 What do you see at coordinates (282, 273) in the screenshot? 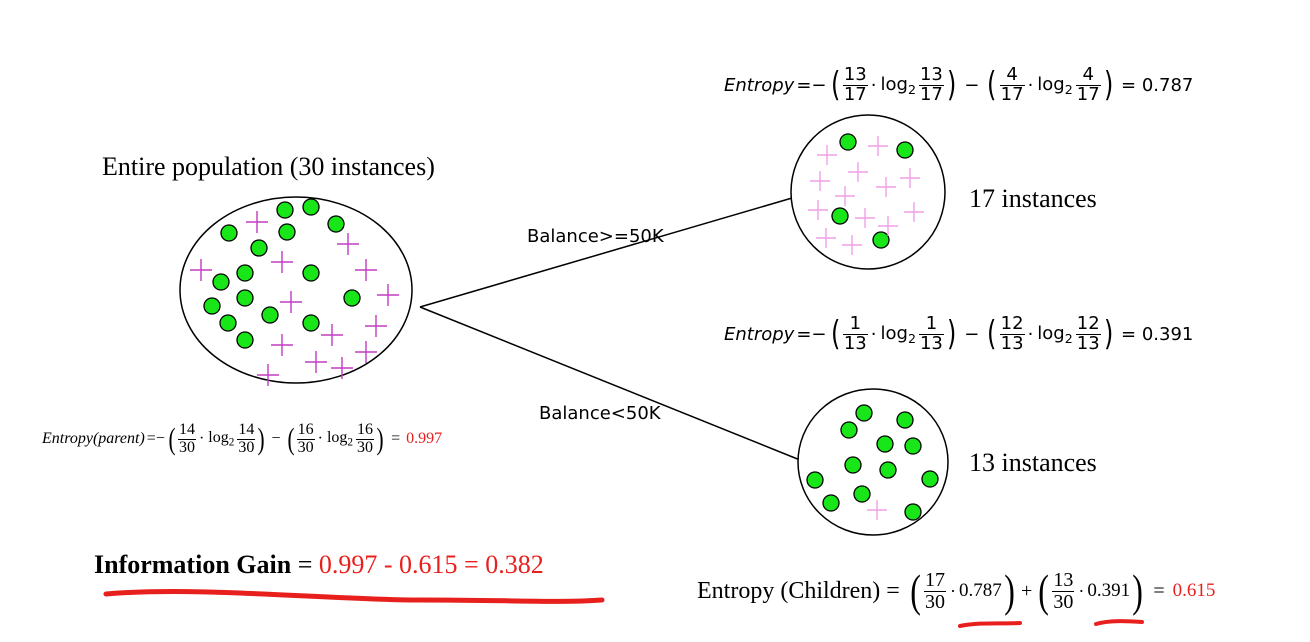
I see `root-green-dots` at bounding box center [282, 273].